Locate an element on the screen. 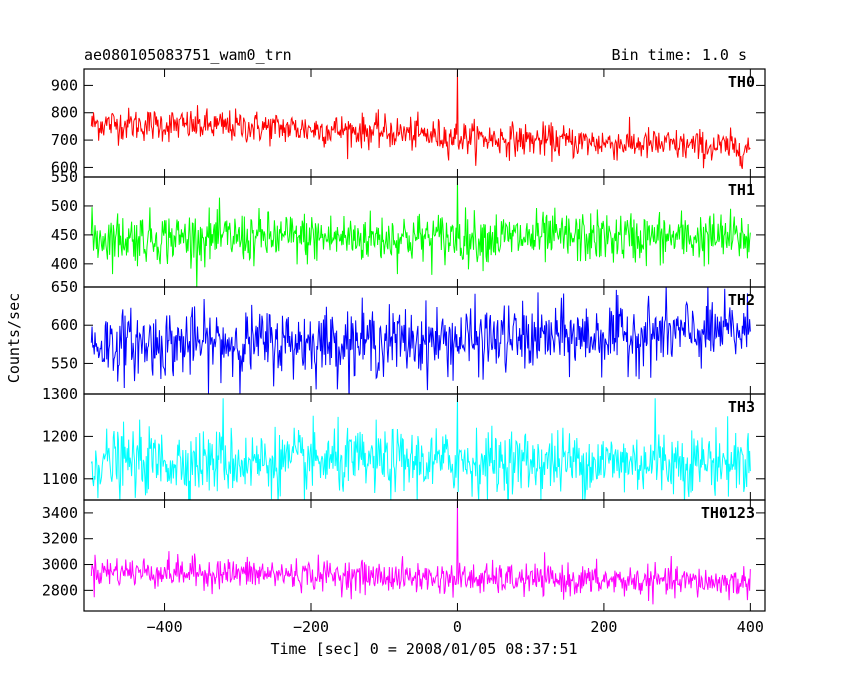  y-tick-label: 2800 is located at coordinates (60, 590).